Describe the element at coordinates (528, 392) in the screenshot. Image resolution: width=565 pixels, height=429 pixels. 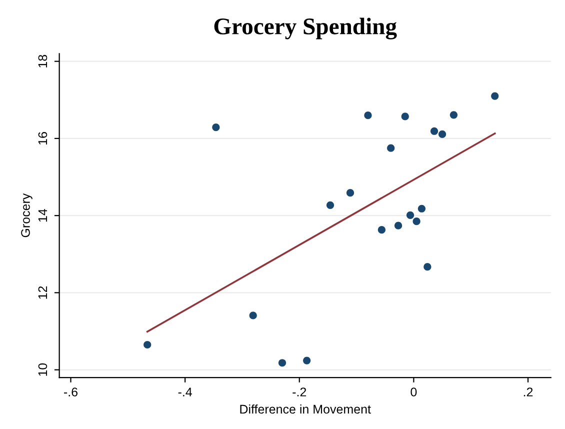
I see `x-tick-label: .2` at that location.